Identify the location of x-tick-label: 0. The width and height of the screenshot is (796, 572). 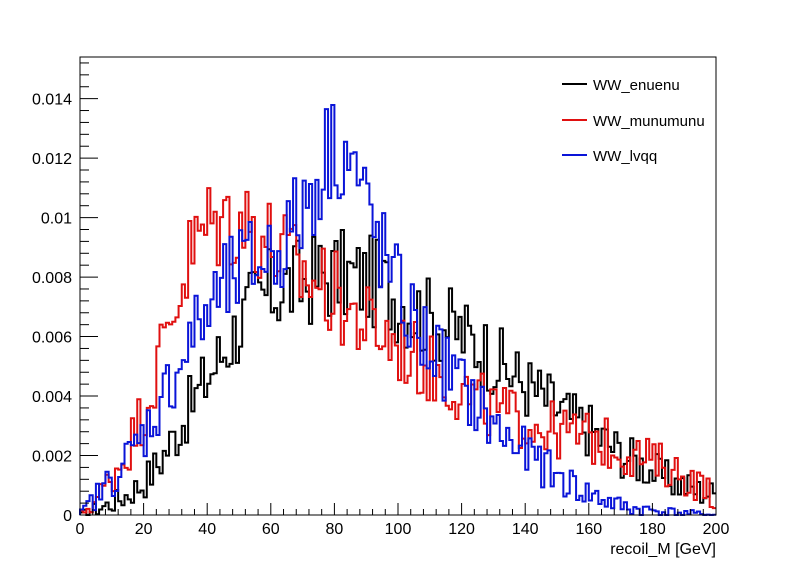
(80, 529).